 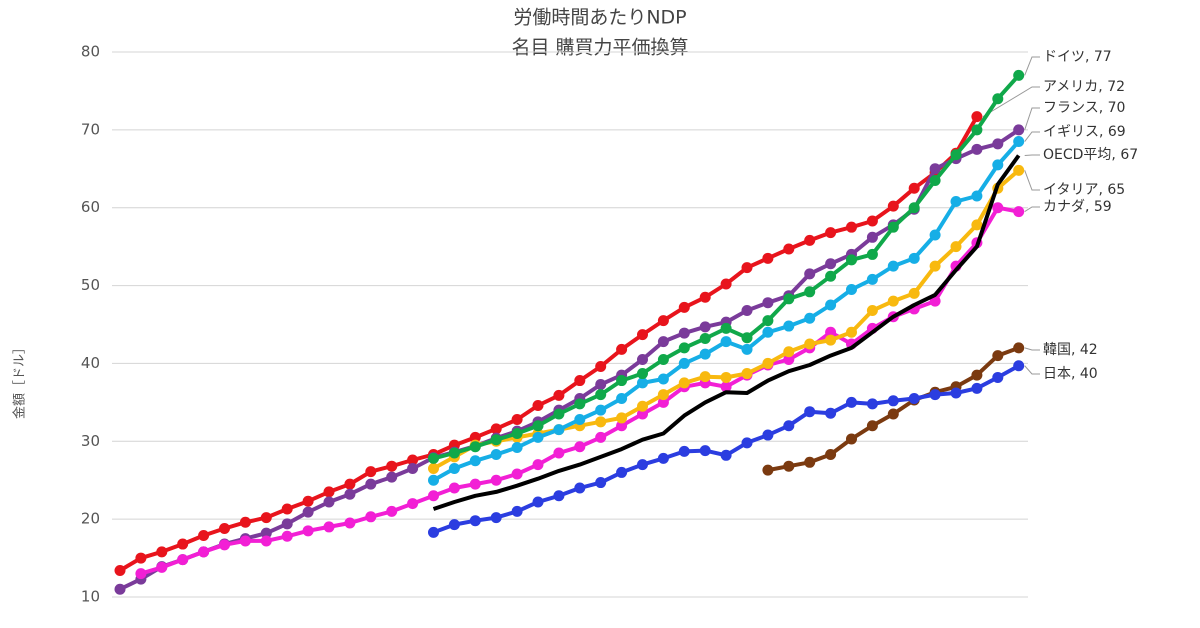 What do you see at coordinates (1084, 87) in the screenshot?
I see `series-label: アメリカ, 72` at bounding box center [1084, 87].